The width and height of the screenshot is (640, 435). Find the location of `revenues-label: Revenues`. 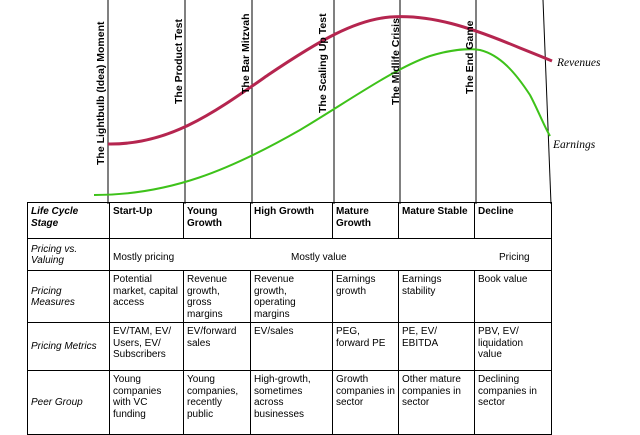

revenues-label: Revenues is located at coordinates (578, 63).